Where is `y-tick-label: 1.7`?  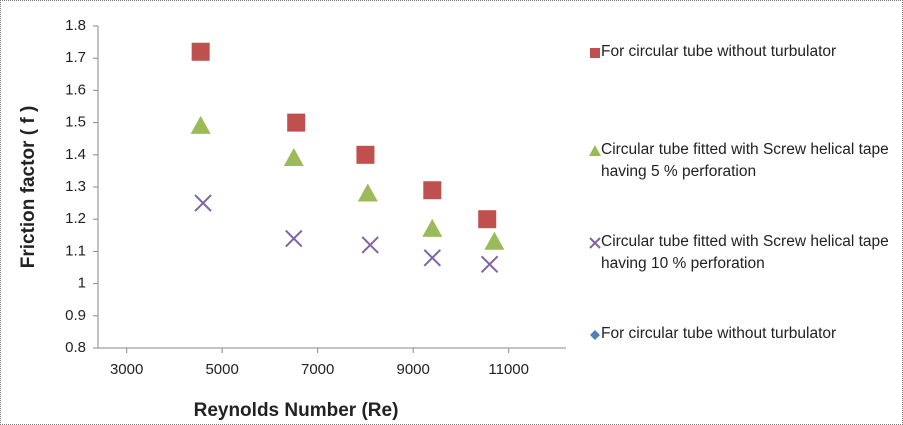
y-tick-label: 1.7 is located at coordinates (75, 57).